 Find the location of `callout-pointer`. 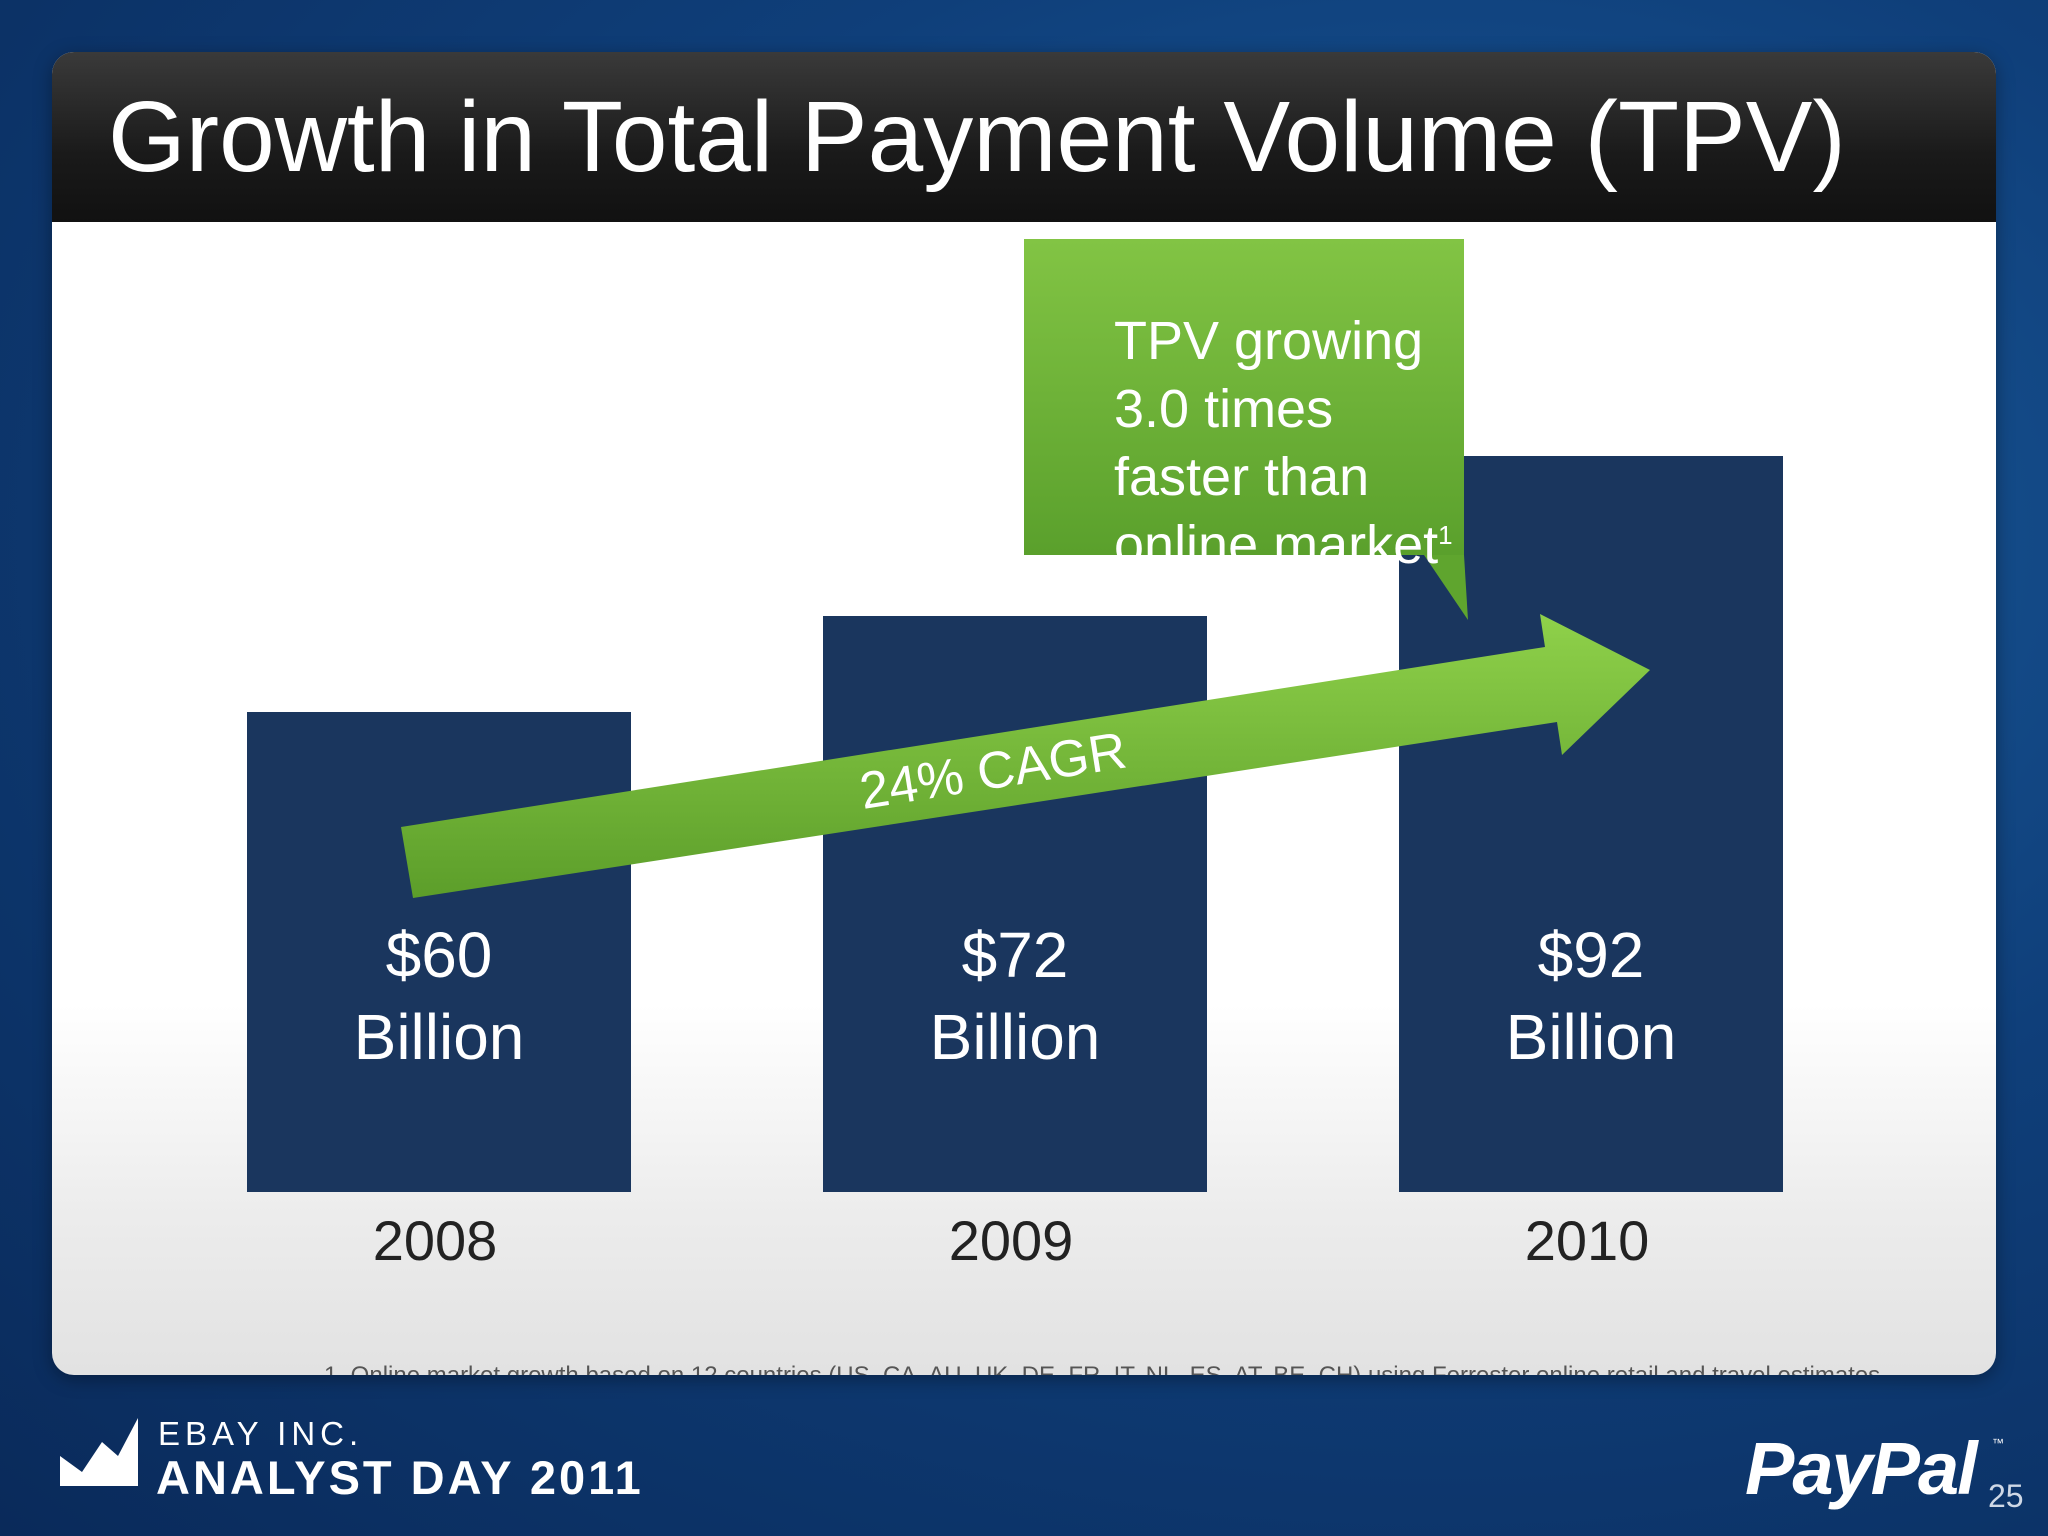

callout-pointer is located at coordinates (1446, 587).